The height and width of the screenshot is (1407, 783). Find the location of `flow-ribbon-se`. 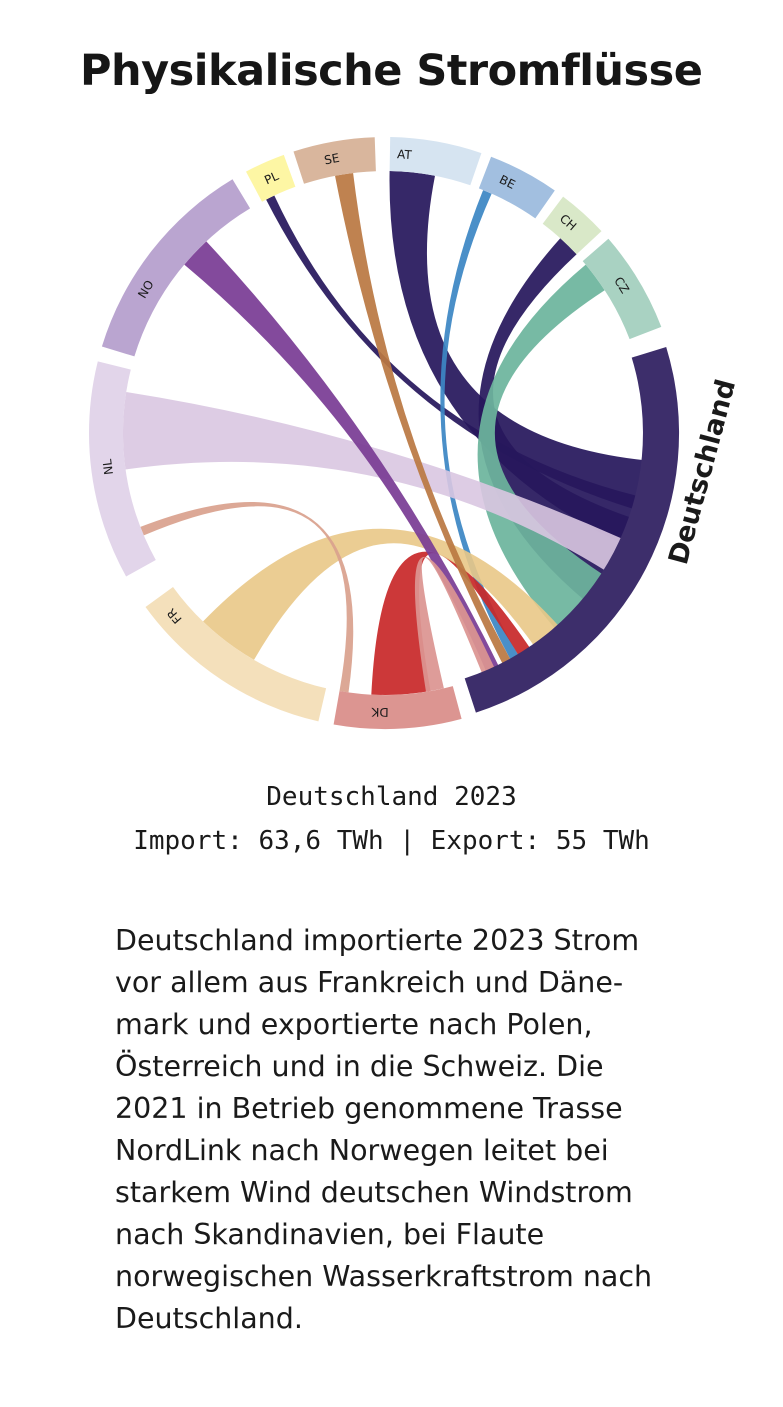

flow-ribbon-se is located at coordinates (423, 420).